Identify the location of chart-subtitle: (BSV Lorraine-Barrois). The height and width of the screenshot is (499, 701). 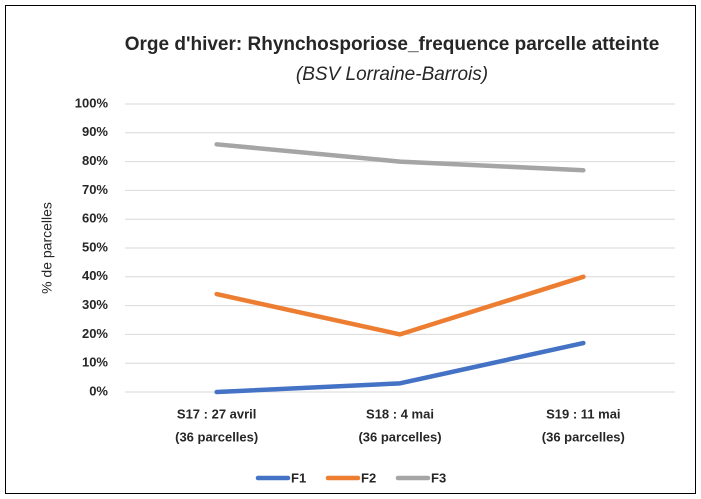
(392, 74).